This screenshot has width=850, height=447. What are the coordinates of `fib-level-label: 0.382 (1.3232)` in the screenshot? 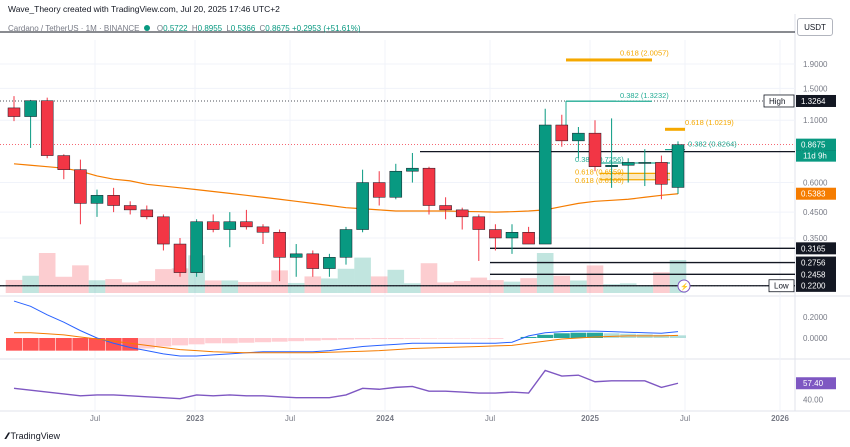 It's located at (644, 95).